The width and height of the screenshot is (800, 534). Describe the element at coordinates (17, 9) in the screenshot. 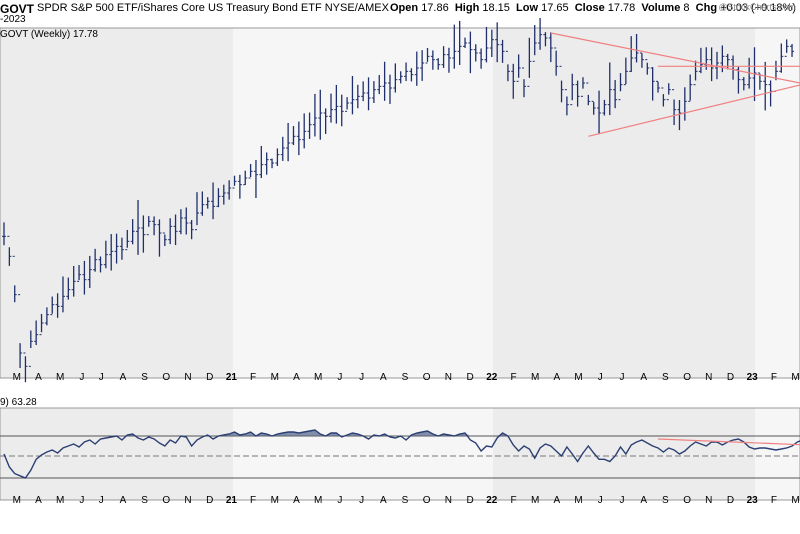

I see `symbol-label: GOVT` at that location.